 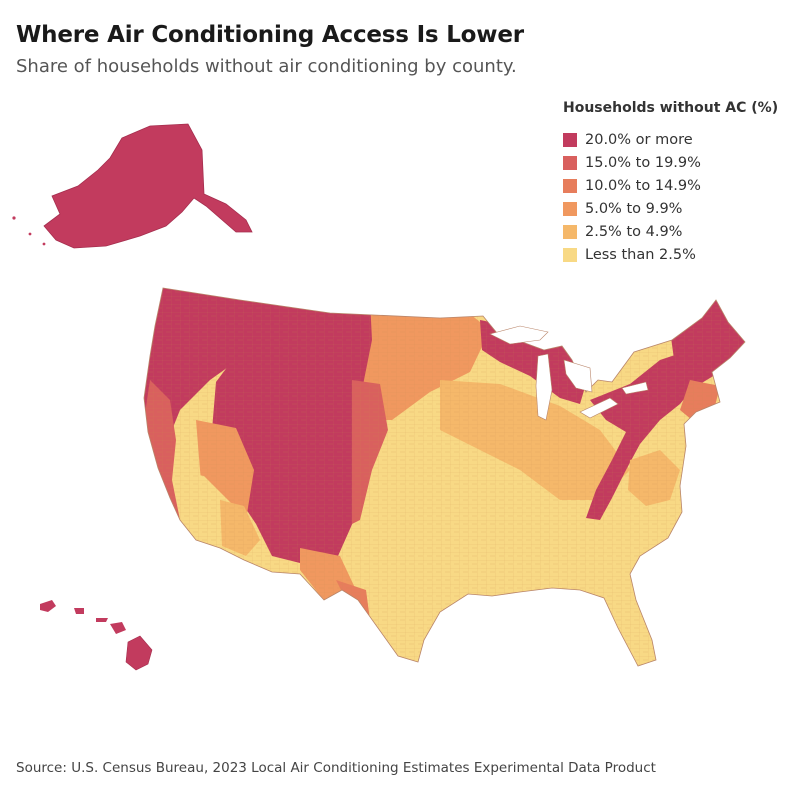 I want to click on lake-erie, so click(x=599, y=408).